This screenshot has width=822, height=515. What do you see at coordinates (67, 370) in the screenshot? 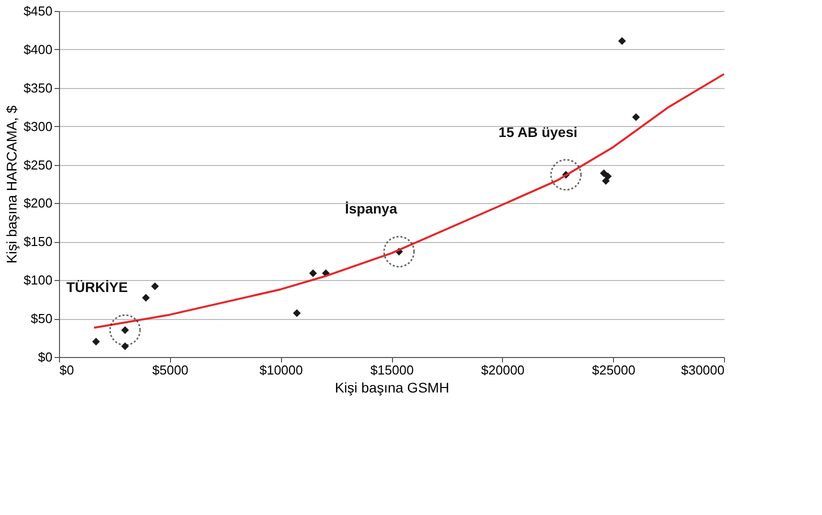
I see `x-tick-label: $0` at bounding box center [67, 370].